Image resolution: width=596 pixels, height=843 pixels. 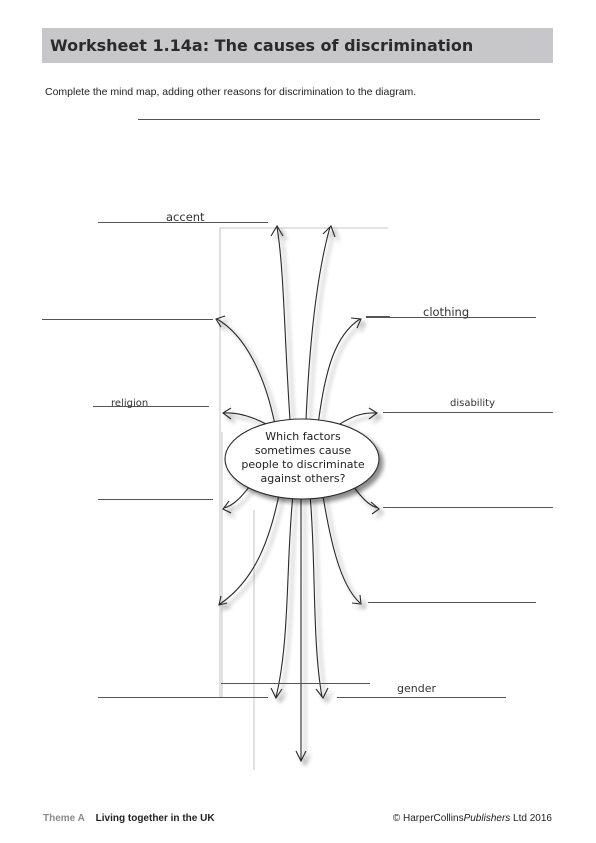 I want to click on answer-line-disability, so click(x=468, y=412).